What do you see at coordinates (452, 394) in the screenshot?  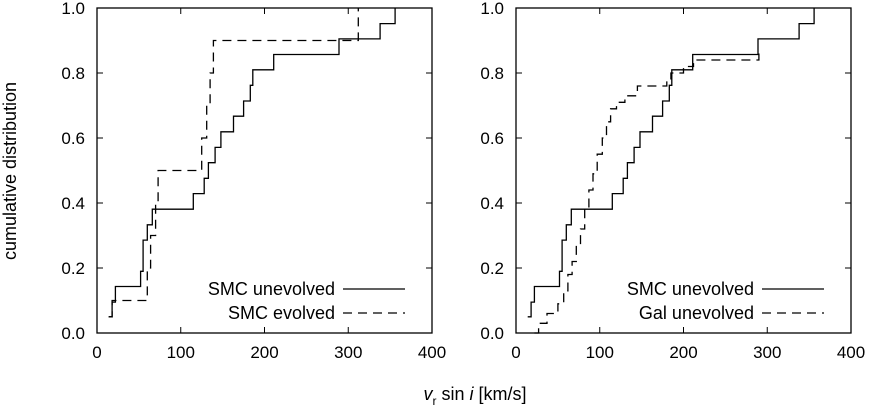 I see `x-label-sin: sin` at bounding box center [452, 394].